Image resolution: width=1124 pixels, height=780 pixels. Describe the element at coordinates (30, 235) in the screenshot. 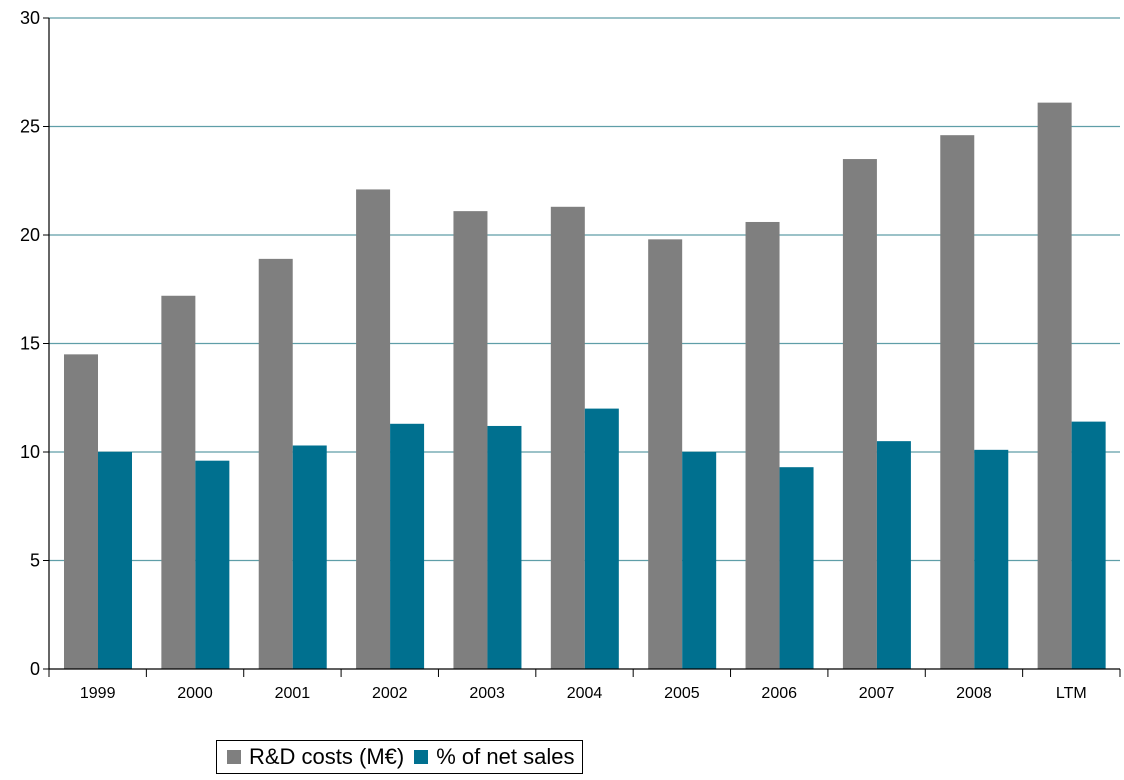

I see `y-tick-label-20: 20` at that location.